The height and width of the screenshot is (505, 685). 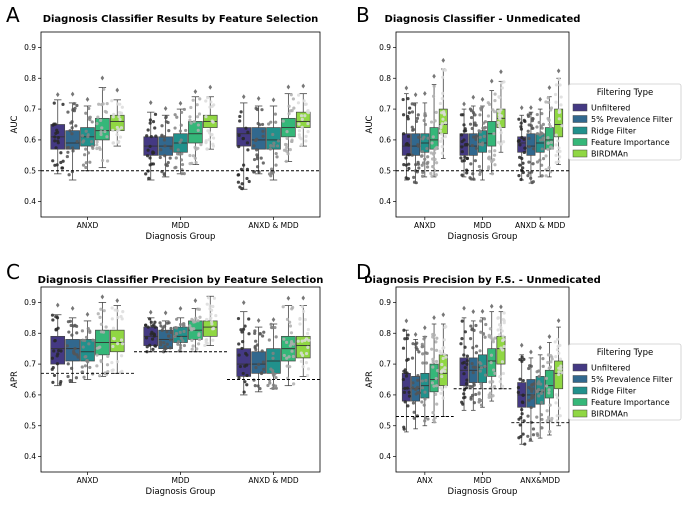 I want to click on legend-swatch, so click(x=580, y=402).